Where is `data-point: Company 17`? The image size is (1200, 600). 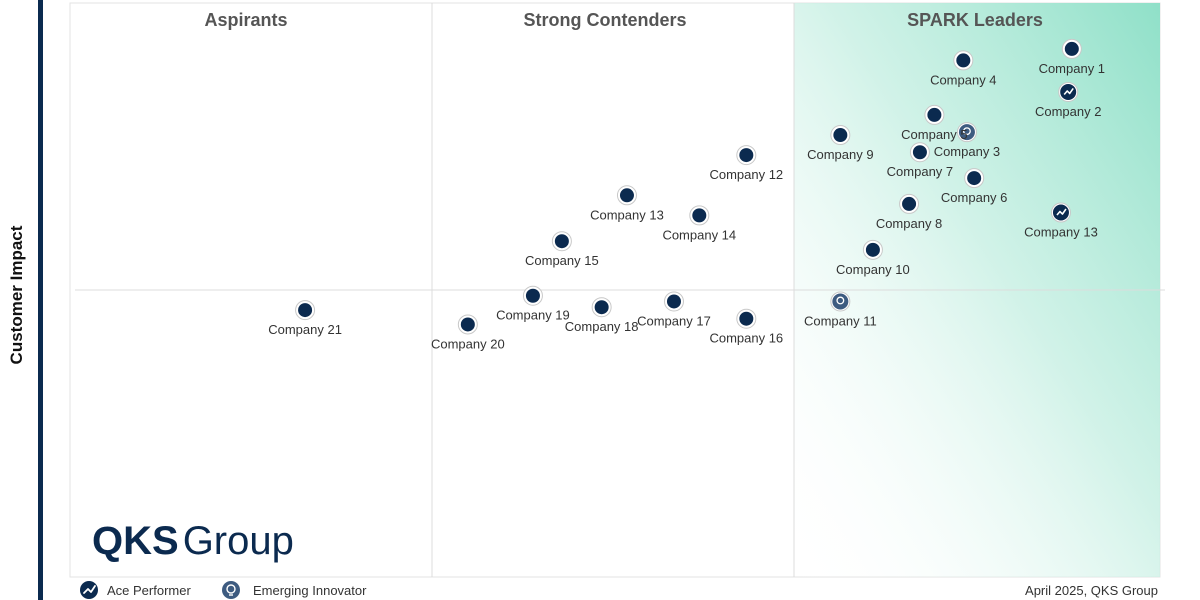
data-point: Company 17 is located at coordinates (674, 309).